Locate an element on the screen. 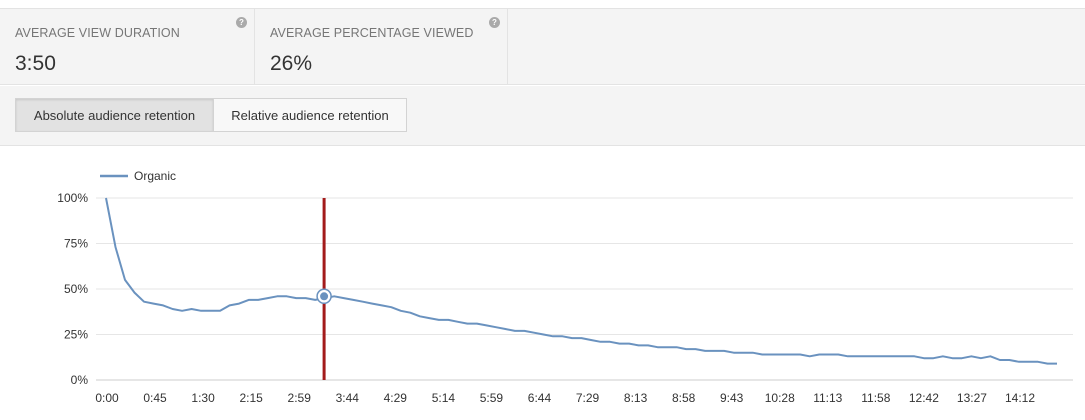 The image size is (1085, 420). x-tick-label: 10:28 is located at coordinates (780, 398).